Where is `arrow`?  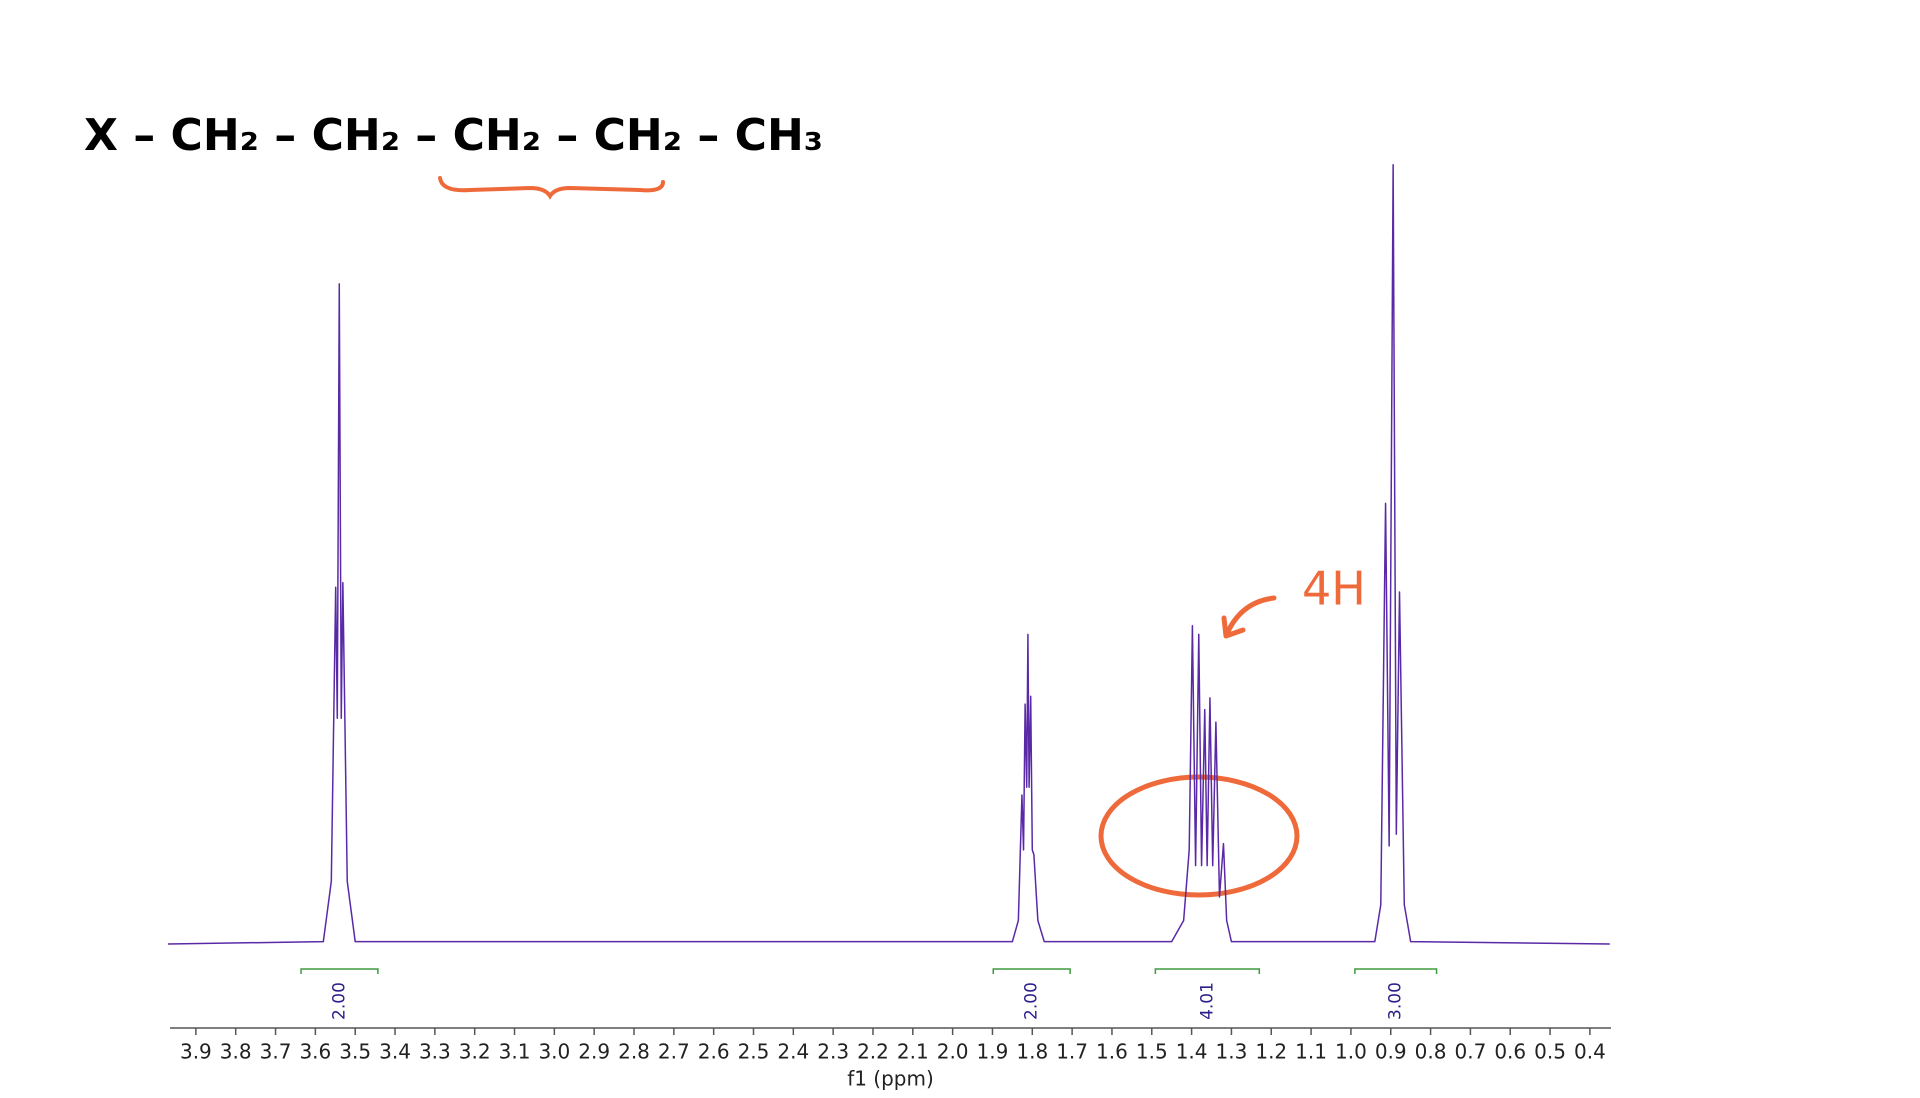 arrow is located at coordinates (1249, 617).